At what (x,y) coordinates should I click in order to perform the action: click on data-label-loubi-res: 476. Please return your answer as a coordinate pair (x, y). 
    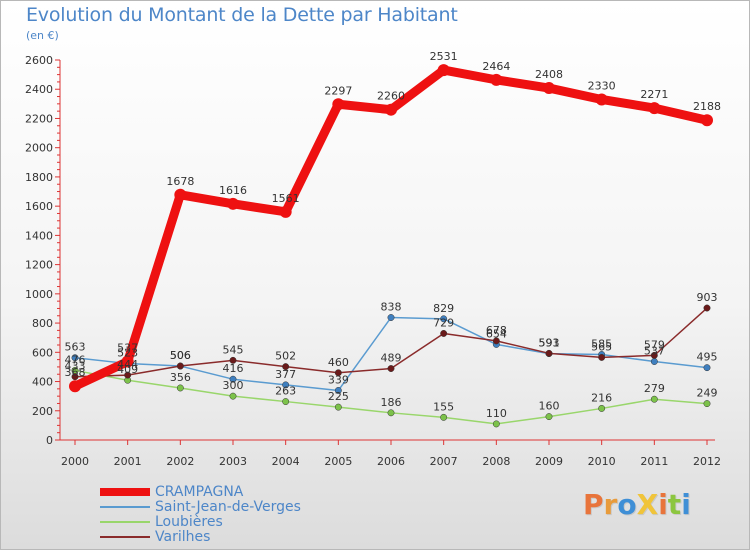
    Looking at the image, I should click on (75, 359).